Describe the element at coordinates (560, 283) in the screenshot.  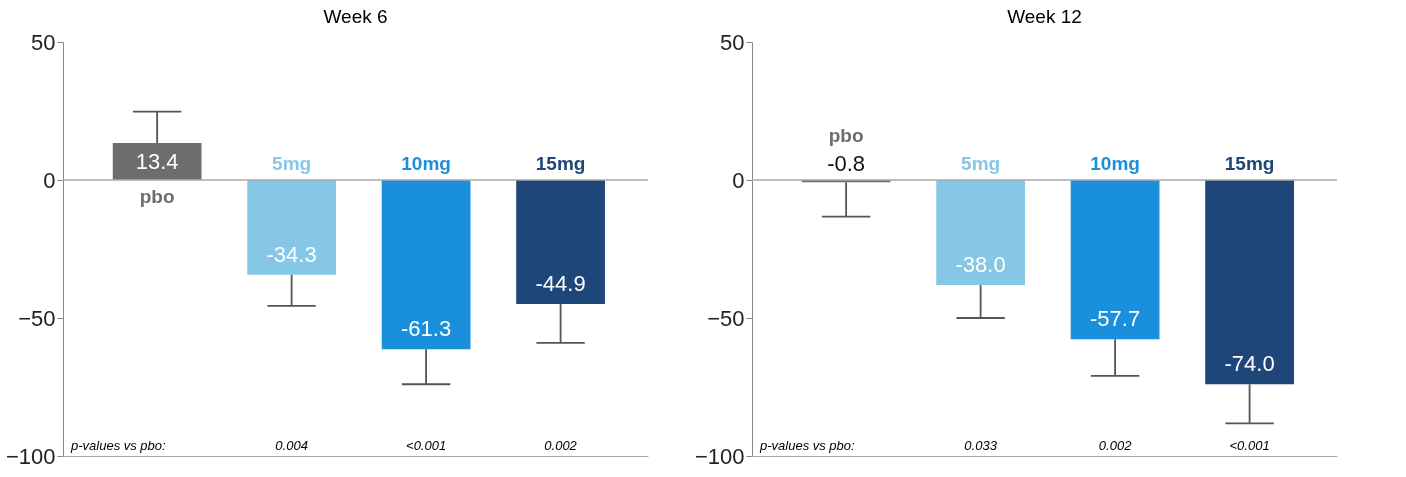
I see `data-label: -44.9` at that location.